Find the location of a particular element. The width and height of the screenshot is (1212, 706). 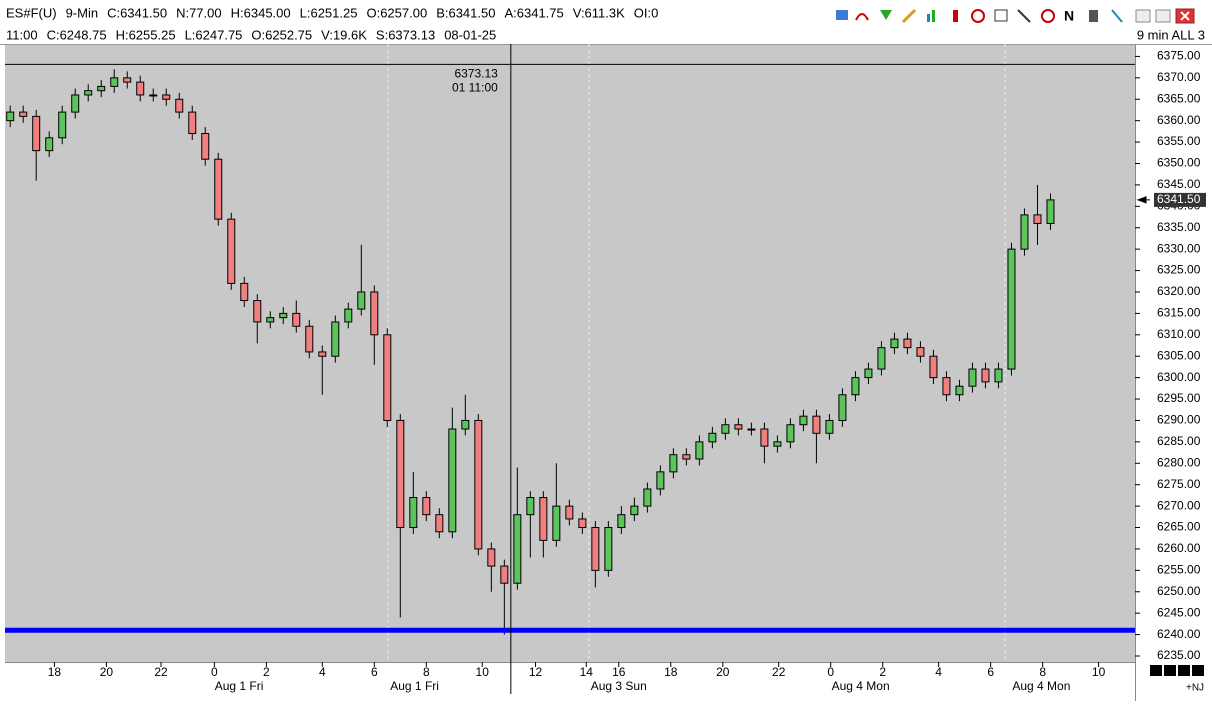

y-tick-label: 6250.00 is located at coordinates (1179, 591).